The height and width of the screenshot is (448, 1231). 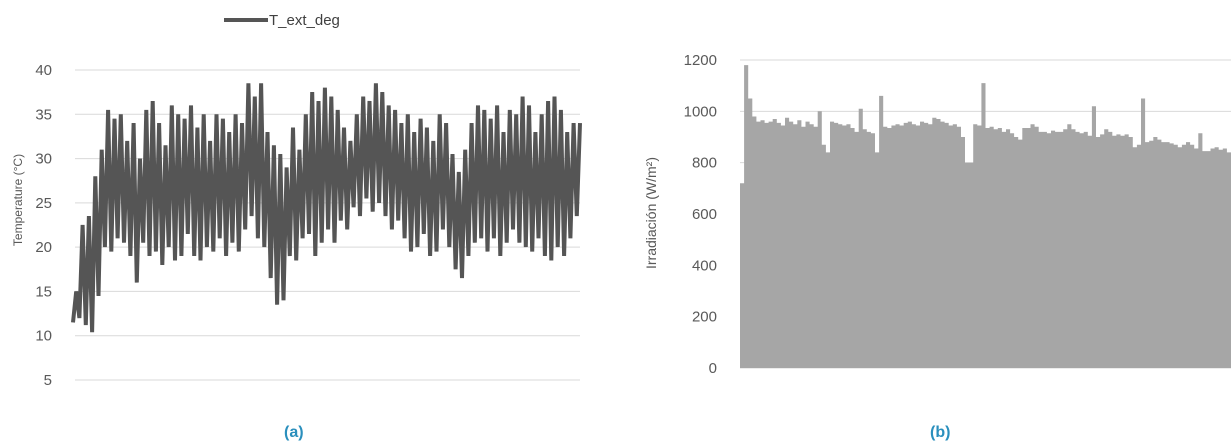 I want to click on y-tick-label: 5, so click(x=48, y=380).